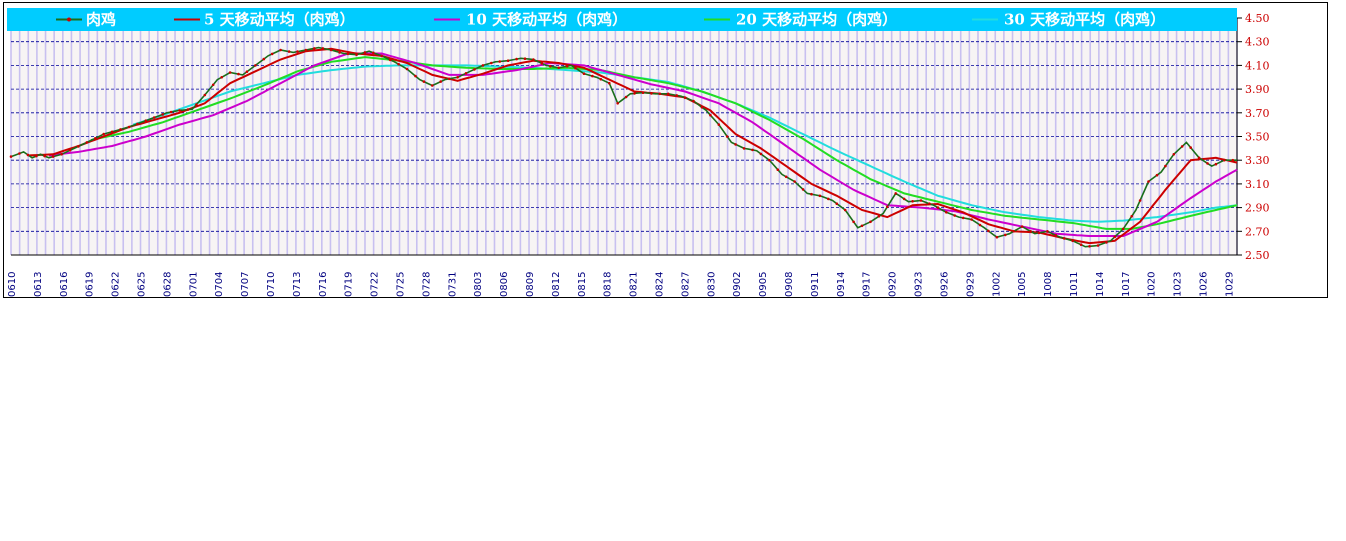 This screenshot has width=1346, height=541. Describe the element at coordinates (1100, 284) in the screenshot. I see `x-tick-label: 1014` at that location.